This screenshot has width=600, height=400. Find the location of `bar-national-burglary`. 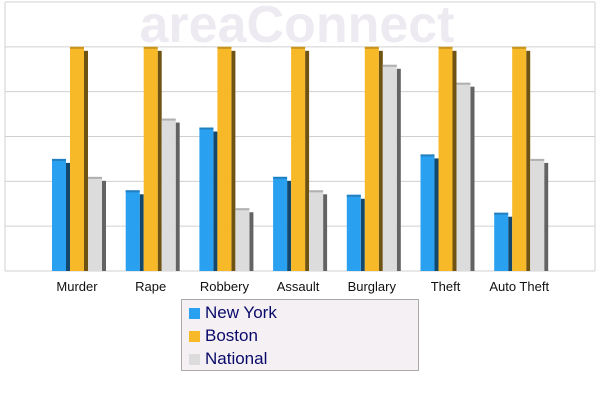

bar-national-burglary is located at coordinates (389, 168).